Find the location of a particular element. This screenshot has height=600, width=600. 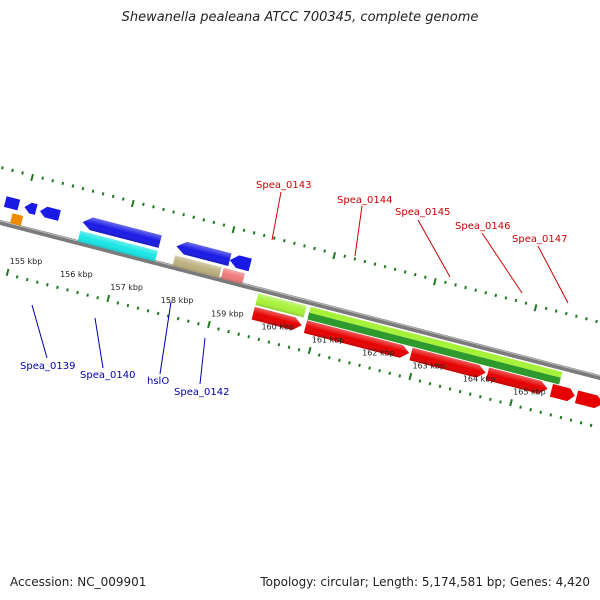

feature-cyan is located at coordinates (117, 246).